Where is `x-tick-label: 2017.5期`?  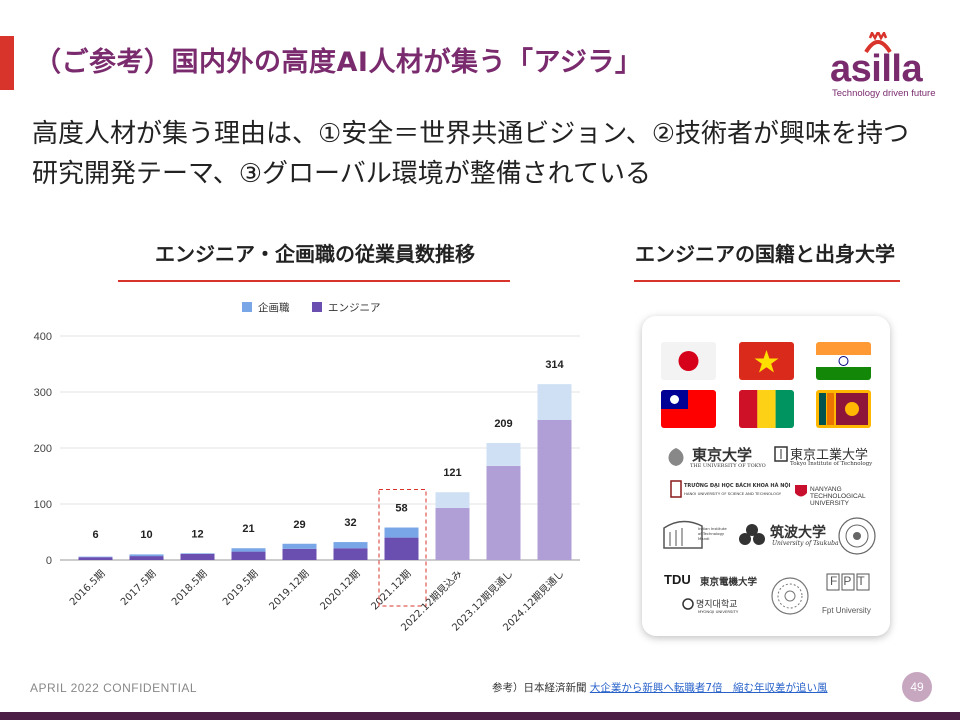
x-tick-label: 2017.5期 is located at coordinates (138, 588).